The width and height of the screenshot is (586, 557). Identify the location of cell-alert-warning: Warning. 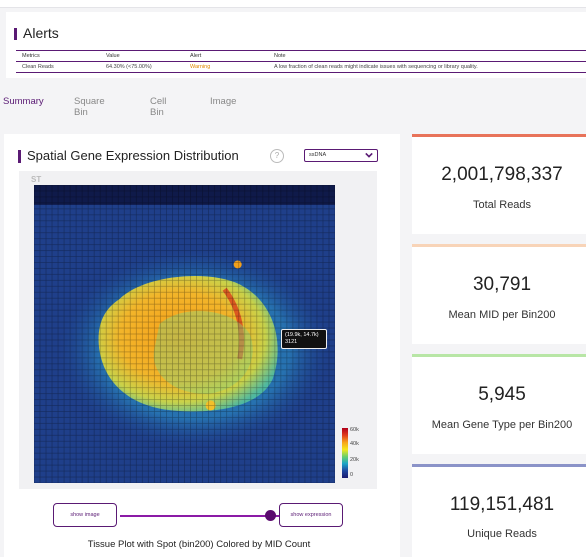
(226, 67).